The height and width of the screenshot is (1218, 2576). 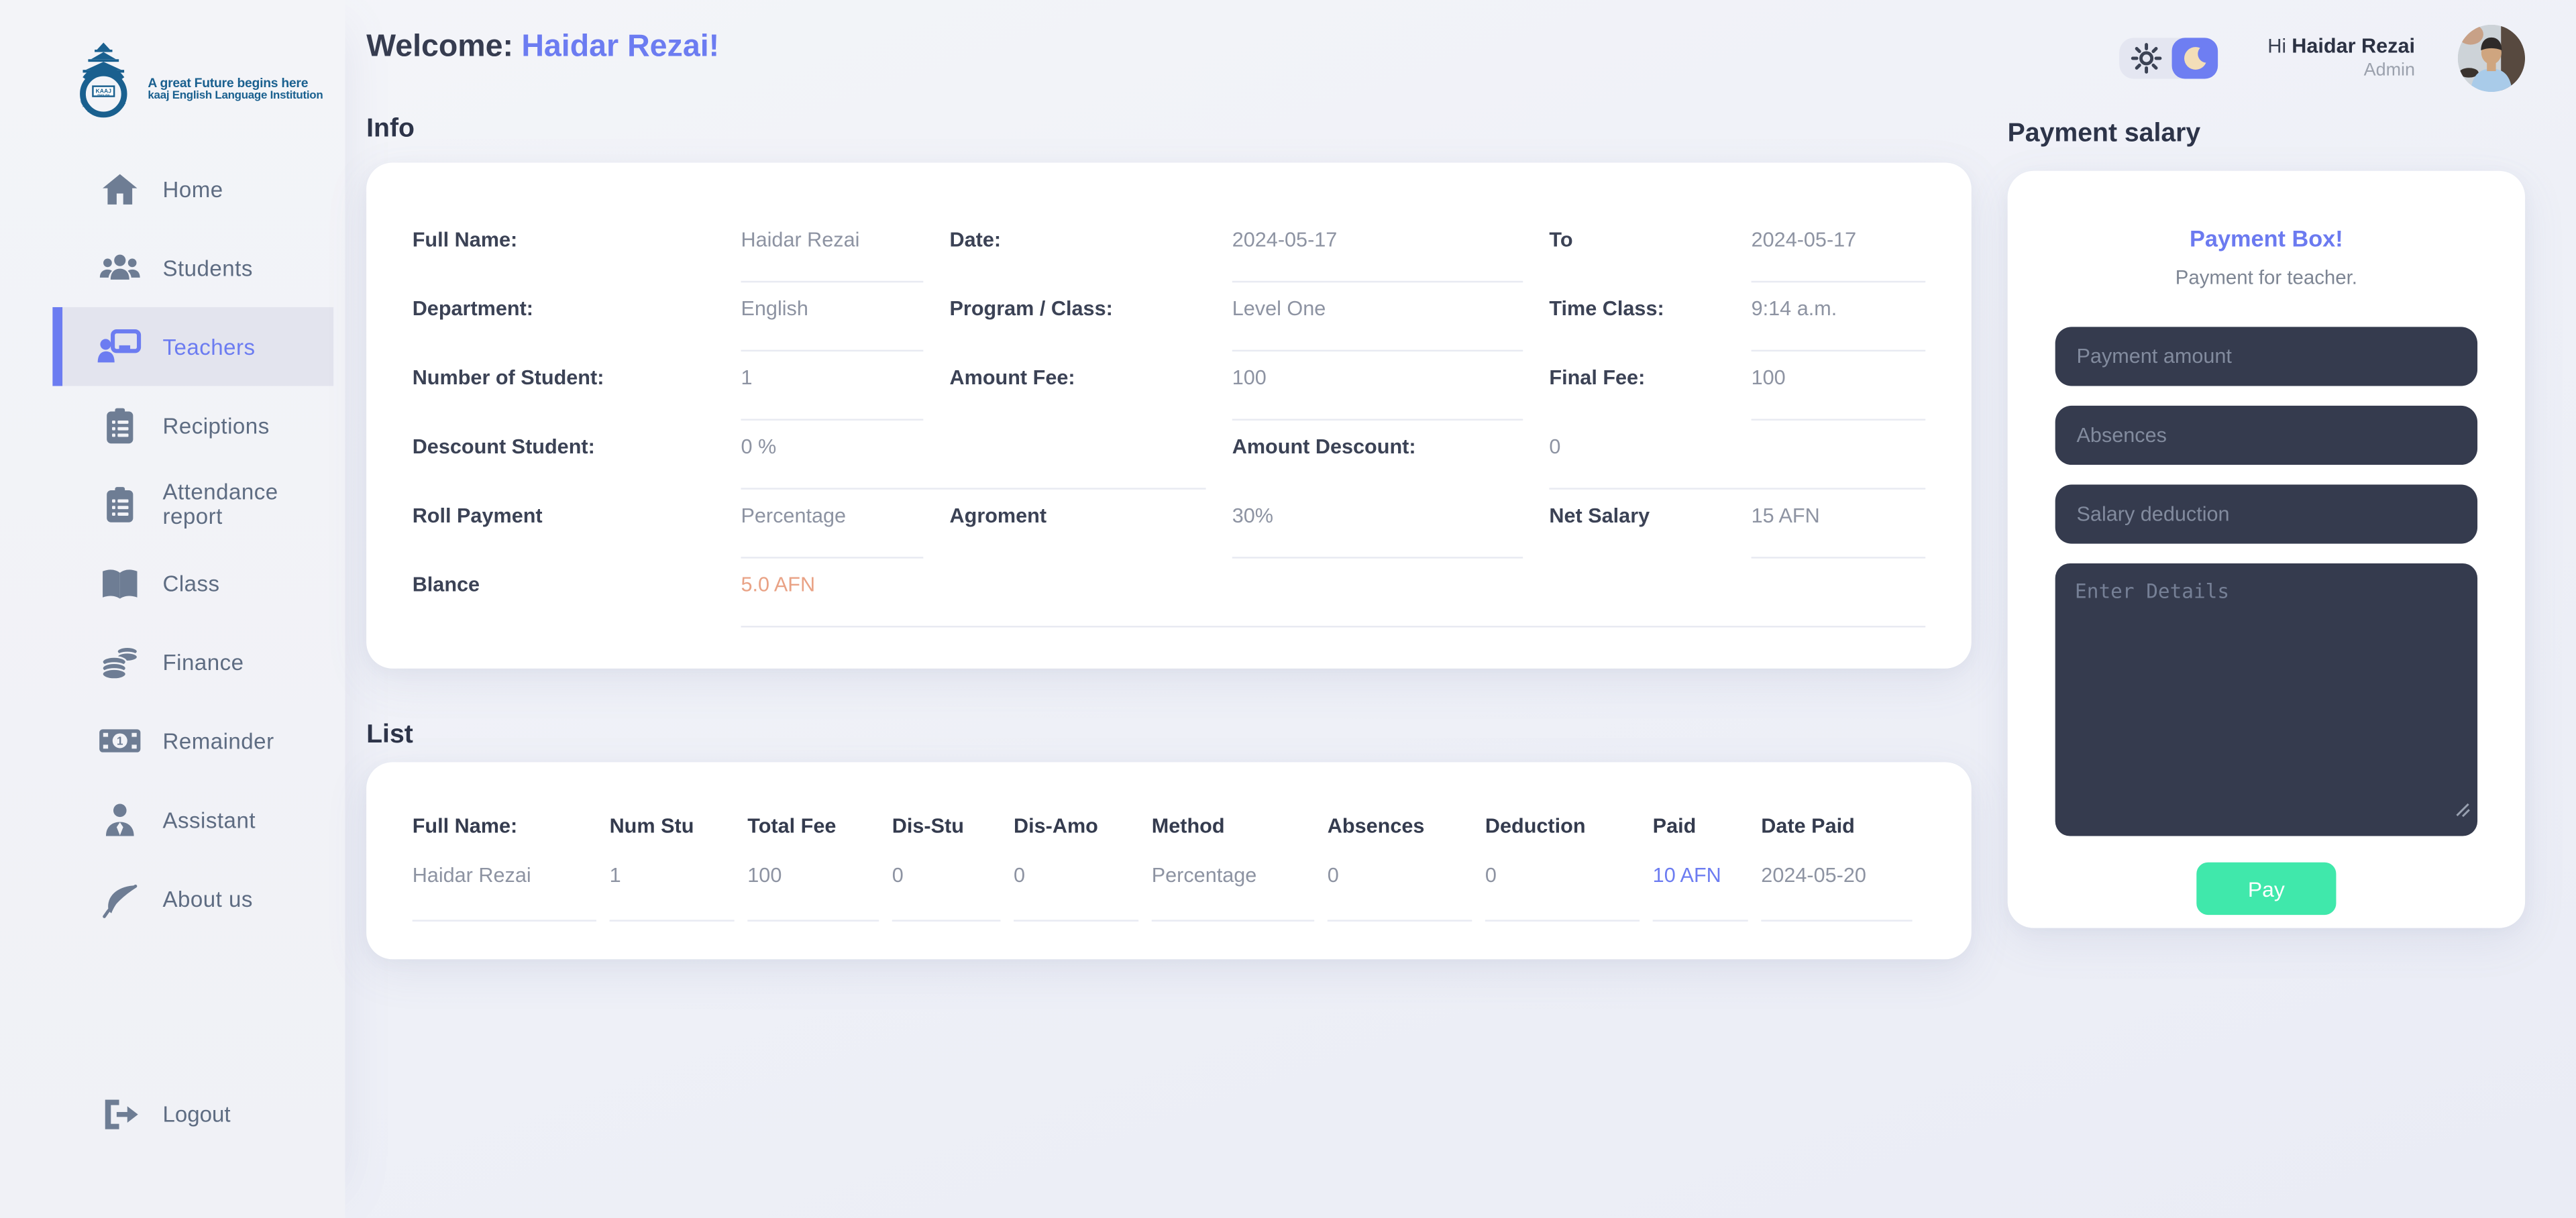 What do you see at coordinates (1012, 378) in the screenshot?
I see `info-label: Amount Fee:` at bounding box center [1012, 378].